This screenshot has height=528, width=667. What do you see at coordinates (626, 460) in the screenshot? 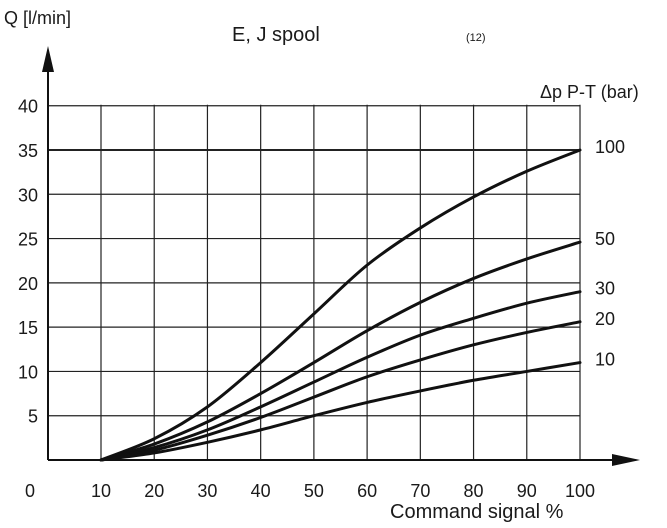
I see `x-axis-arrow` at bounding box center [626, 460].